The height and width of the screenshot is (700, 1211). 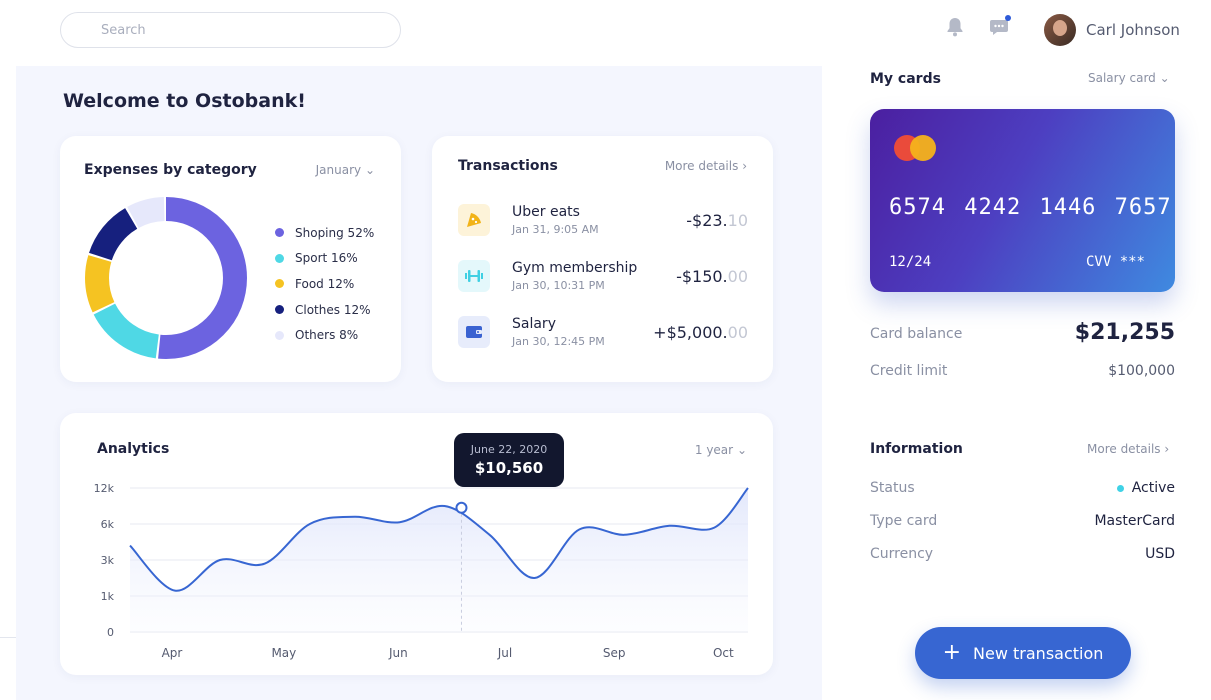 I want to click on transaction-row: Gym membership Jan 30, 10:31 PM -$150.00, so click(x=603, y=276).